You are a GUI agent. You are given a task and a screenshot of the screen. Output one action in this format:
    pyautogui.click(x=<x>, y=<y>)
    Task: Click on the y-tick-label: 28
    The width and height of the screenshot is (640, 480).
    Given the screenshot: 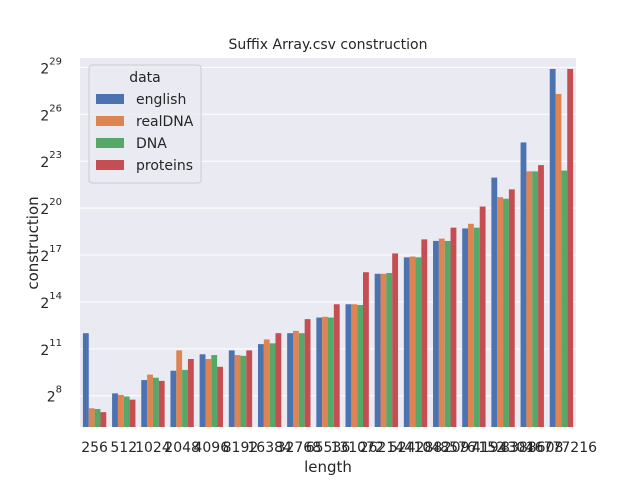 What is the action you would take?
    pyautogui.click(x=54, y=395)
    